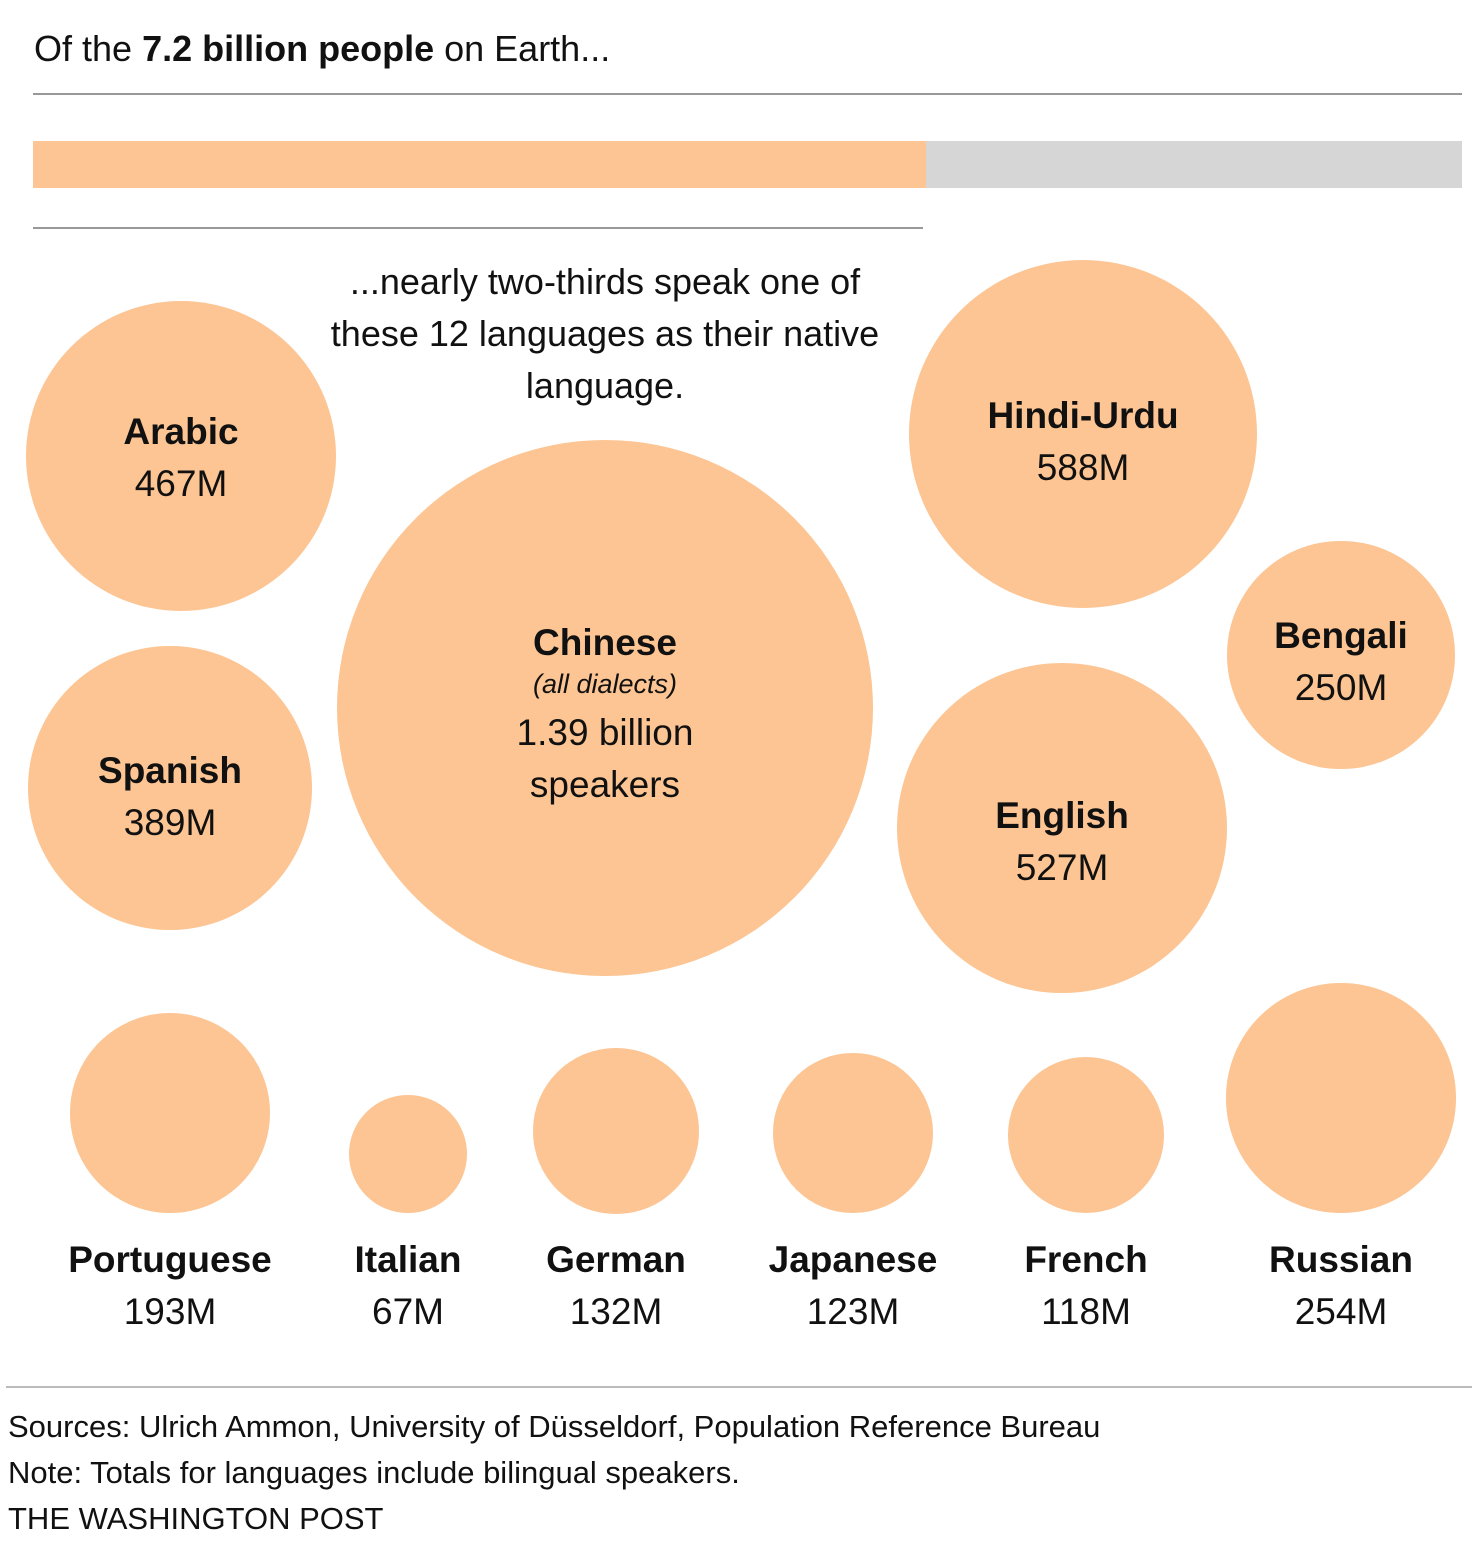 This screenshot has height=1558, width=1484. What do you see at coordinates (1086, 1311) in the screenshot?
I see `value-french: 118M` at bounding box center [1086, 1311].